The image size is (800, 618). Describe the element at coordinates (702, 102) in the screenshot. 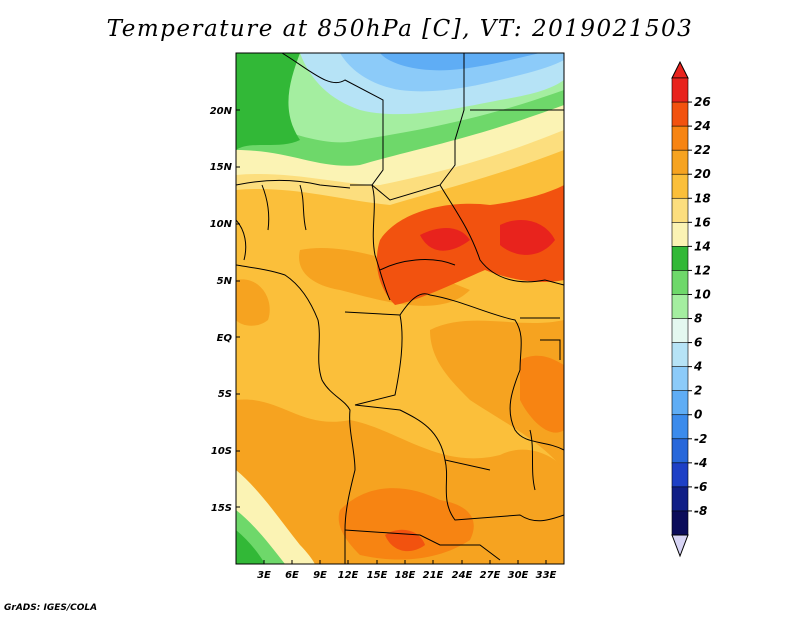

I see `colorbar-tick-label: 26` at that location.